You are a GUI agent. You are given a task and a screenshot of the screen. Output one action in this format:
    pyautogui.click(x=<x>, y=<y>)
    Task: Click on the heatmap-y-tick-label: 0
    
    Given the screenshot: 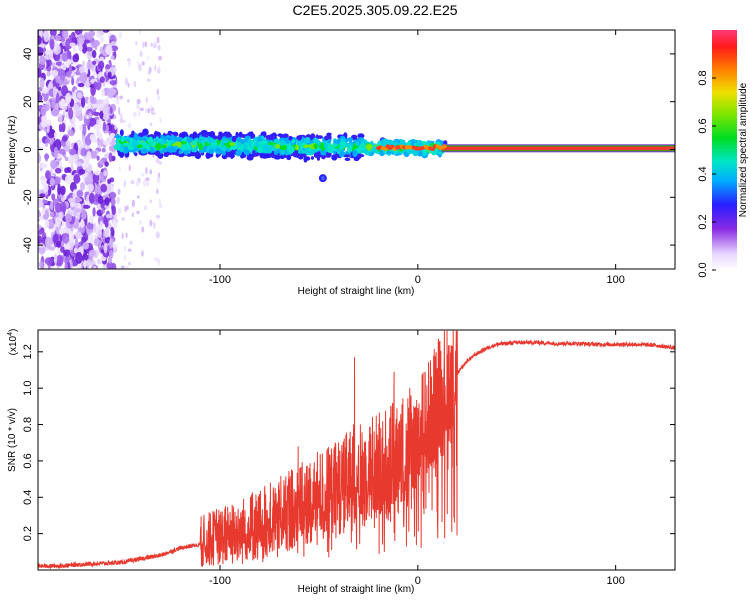 What is the action you would take?
    pyautogui.click(x=28, y=149)
    